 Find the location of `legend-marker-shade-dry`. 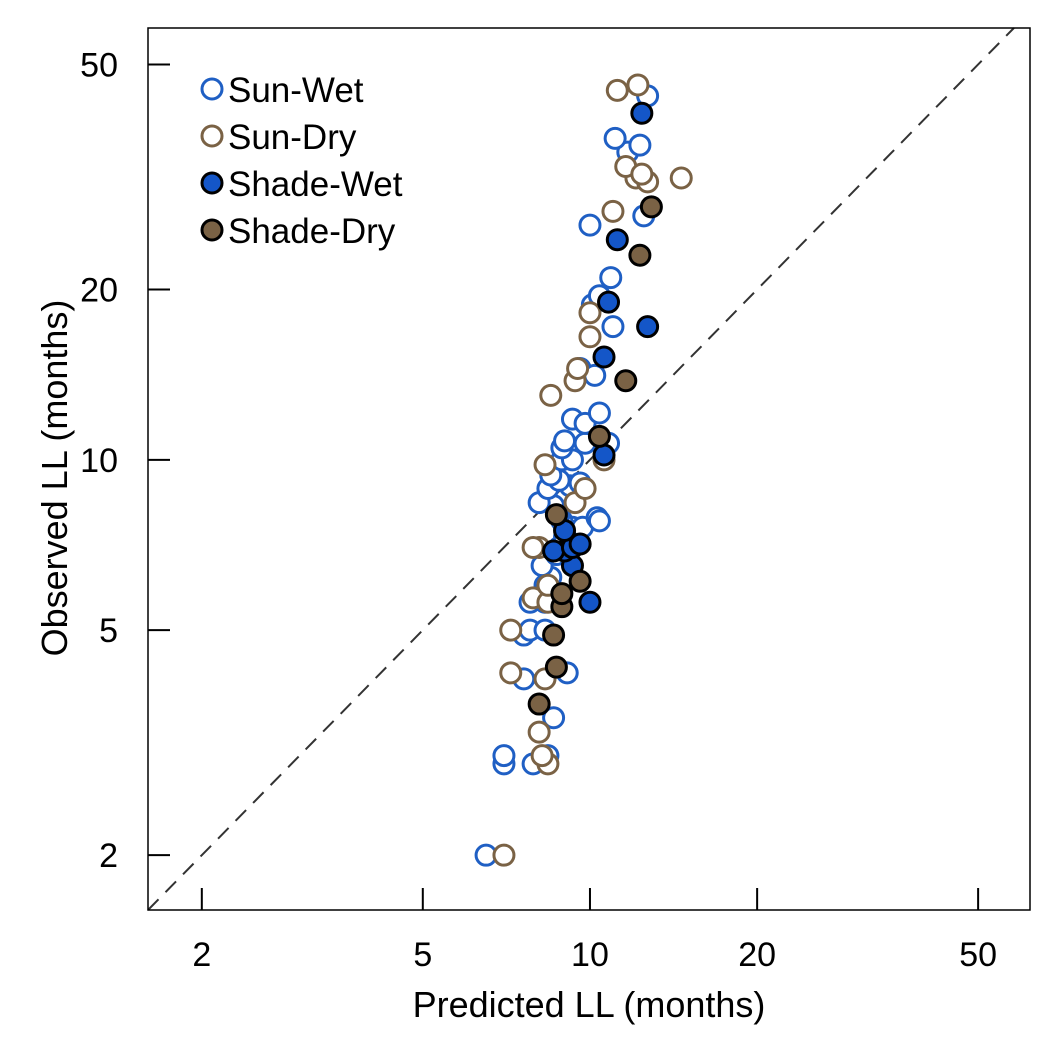

legend-marker-shade-dry is located at coordinates (212, 230).